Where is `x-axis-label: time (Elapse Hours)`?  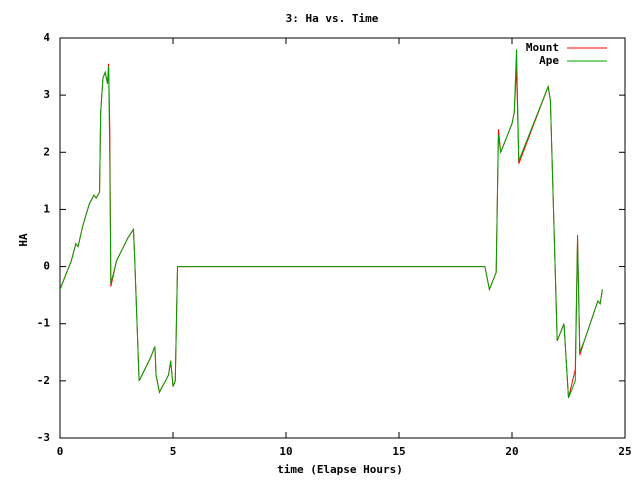 x-axis-label: time (Elapse Hours) is located at coordinates (340, 469).